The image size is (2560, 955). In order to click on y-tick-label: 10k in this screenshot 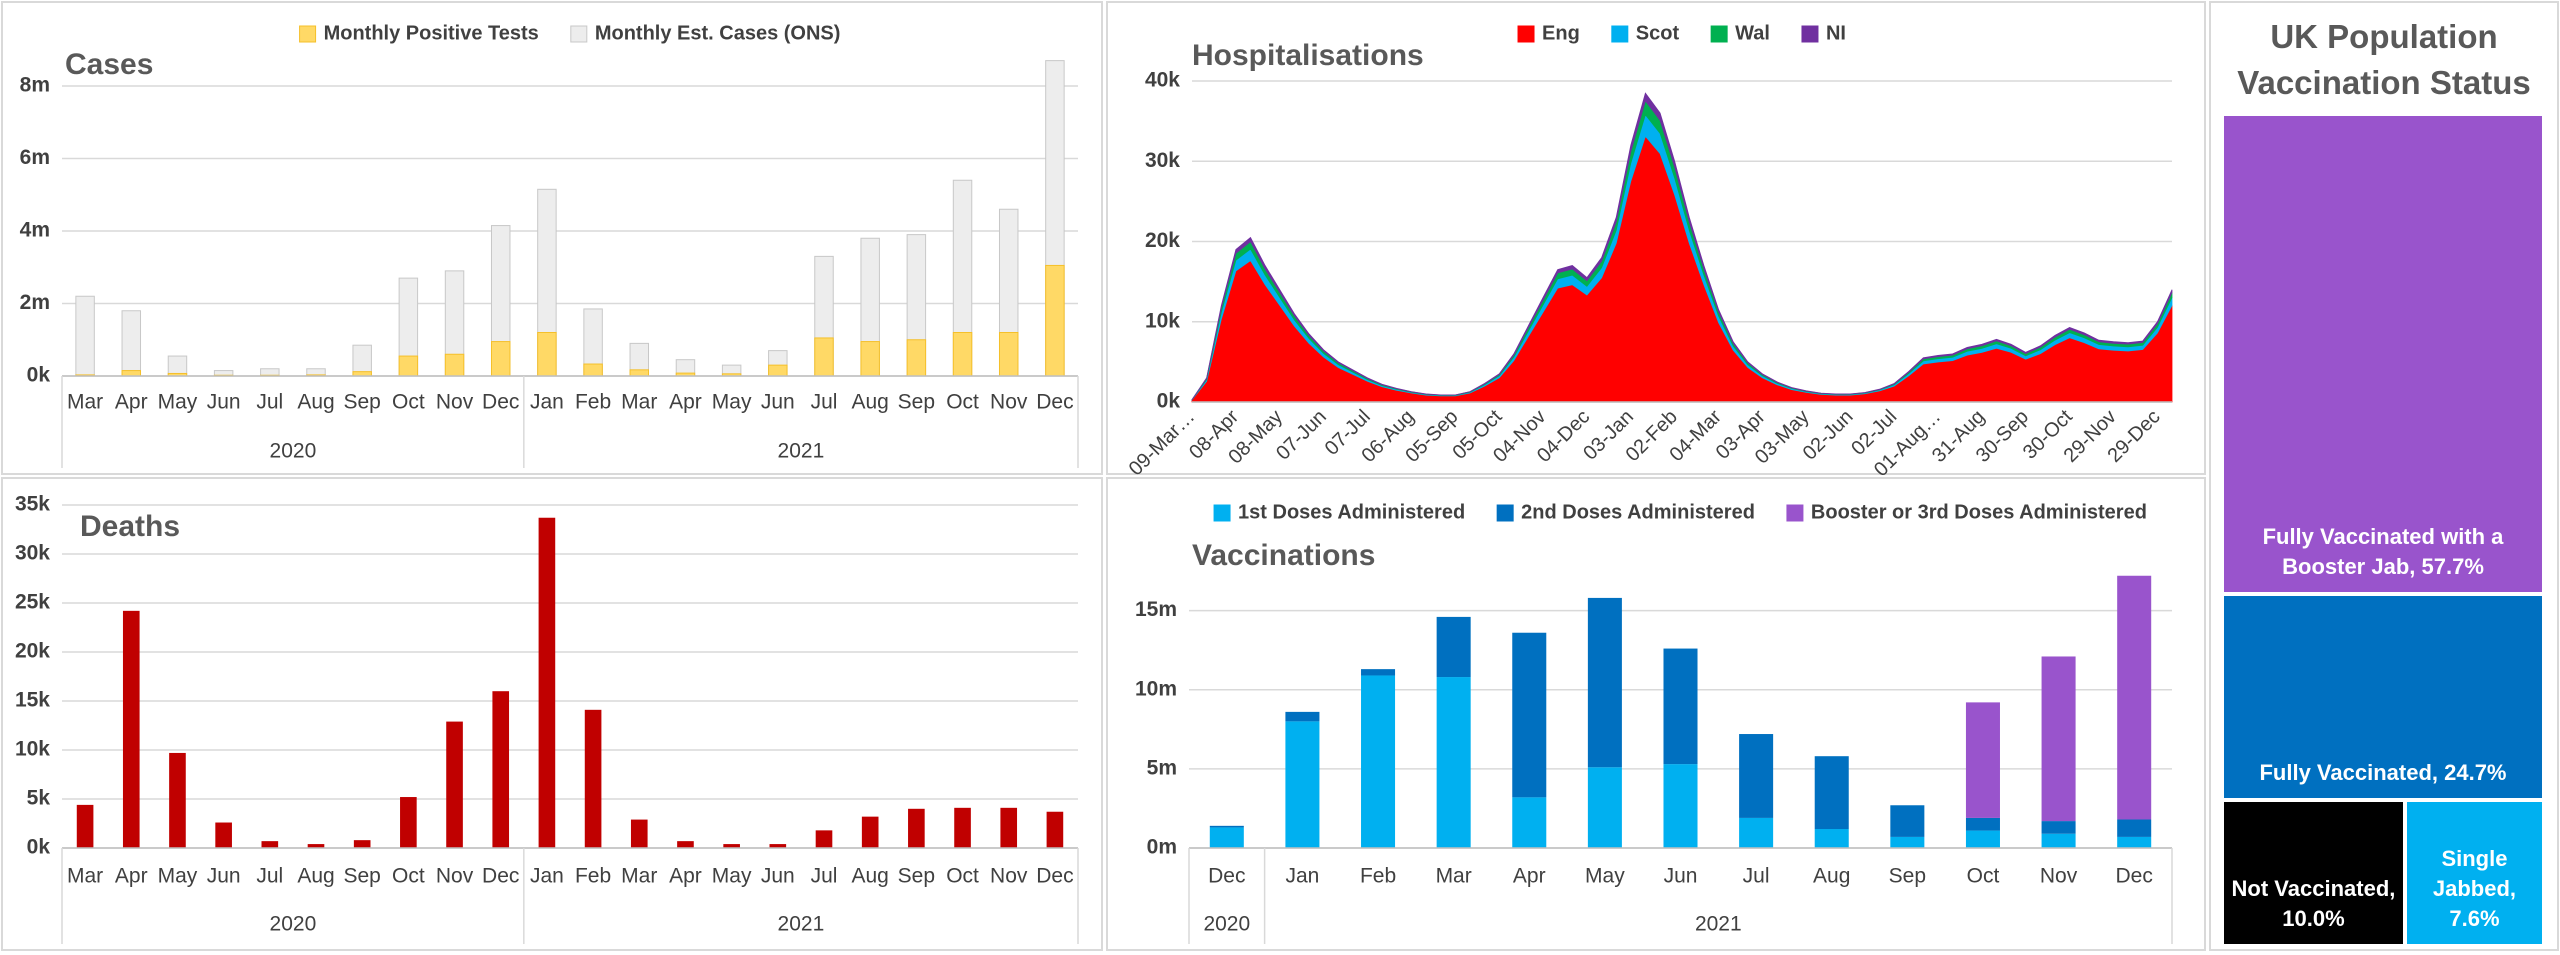, I will do `click(32, 749)`.